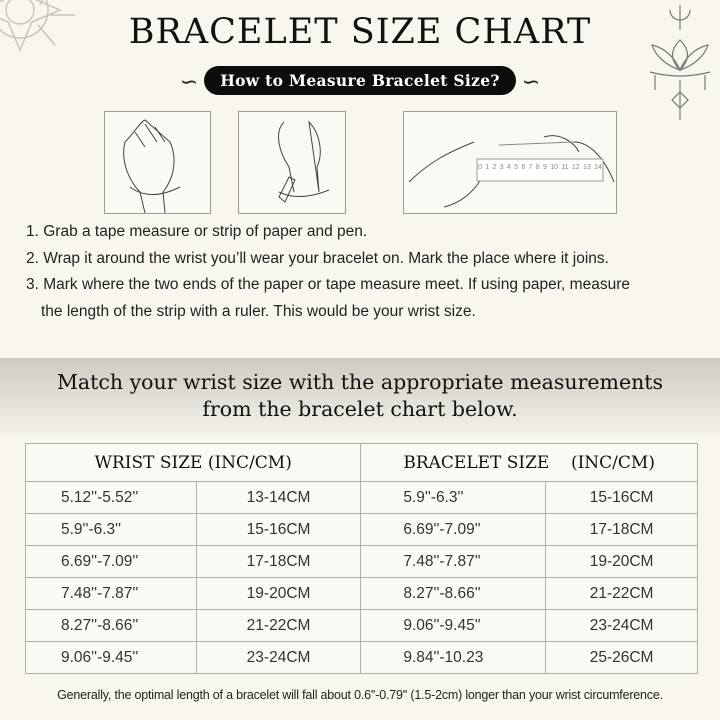 The image size is (720, 720). Describe the element at coordinates (111, 497) in the screenshot. I see `wrist-inches-cell: 5.12''-5.52''` at that location.